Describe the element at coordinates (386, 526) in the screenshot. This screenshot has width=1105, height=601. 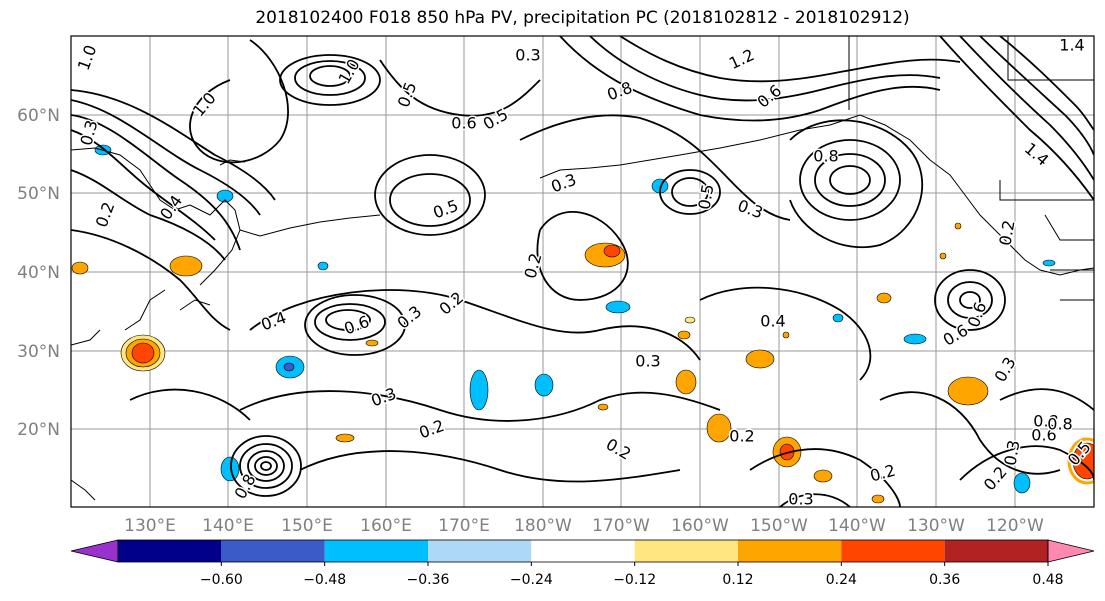
I see `lon-label: 160°E` at that location.